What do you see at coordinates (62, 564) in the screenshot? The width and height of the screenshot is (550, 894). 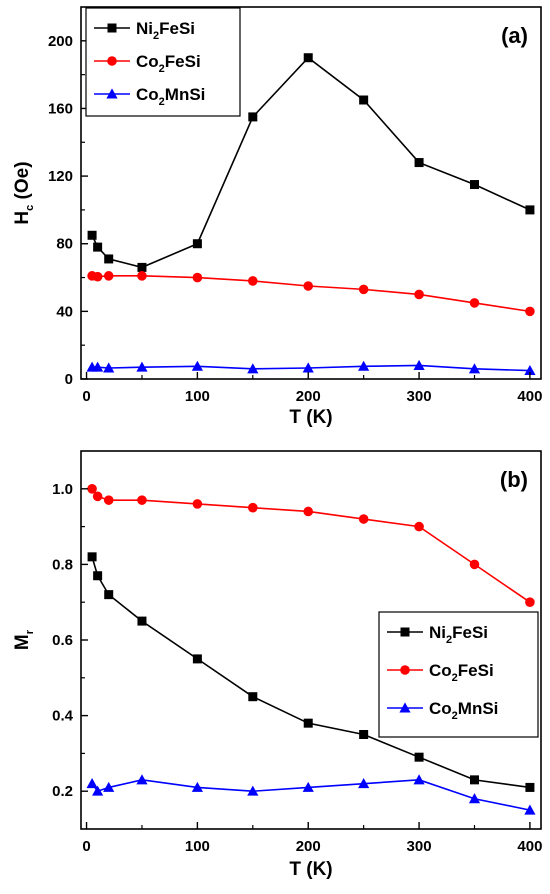 I see `y-tick-label: 0.8` at bounding box center [62, 564].